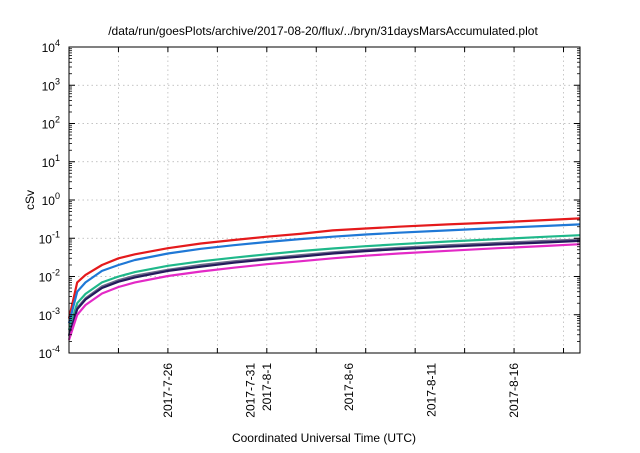 The width and height of the screenshot is (640, 453). What do you see at coordinates (349, 387) in the screenshot?
I see `x-tick-label: 2017-8-6` at bounding box center [349, 387].